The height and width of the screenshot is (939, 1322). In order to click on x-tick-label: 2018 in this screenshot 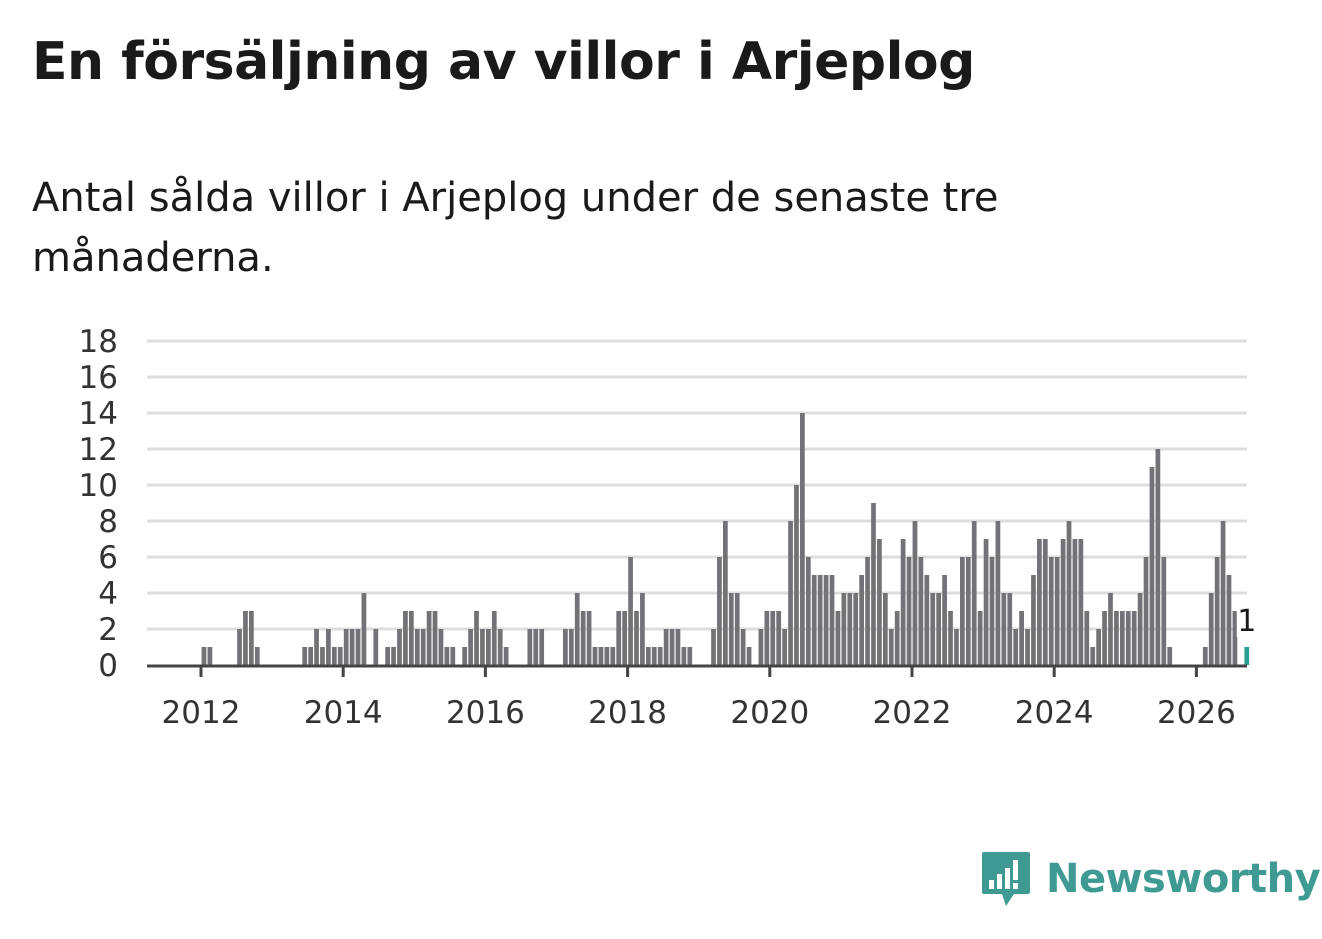, I will do `click(627, 713)`.